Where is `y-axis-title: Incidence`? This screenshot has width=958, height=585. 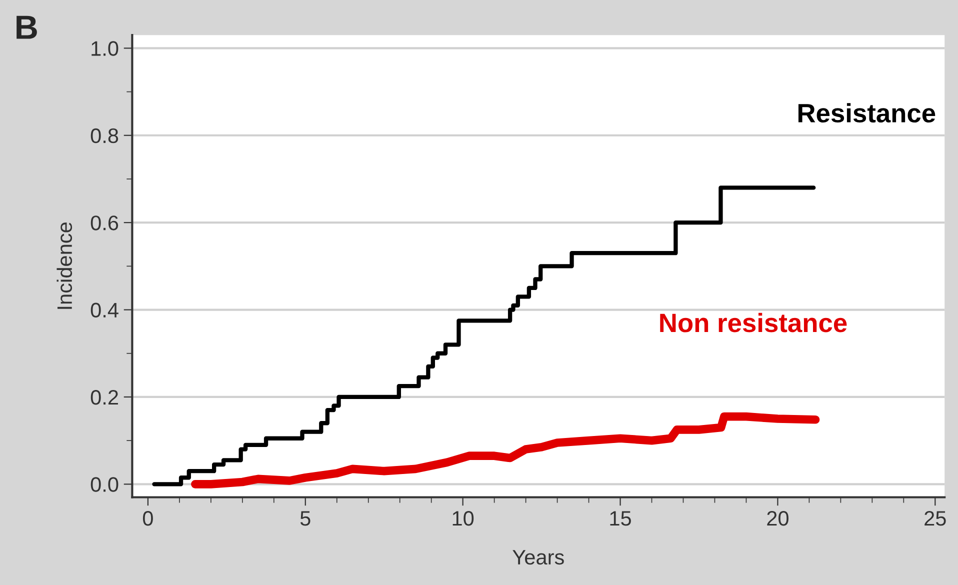
y-axis-title: Incidence is located at coordinates (64, 265).